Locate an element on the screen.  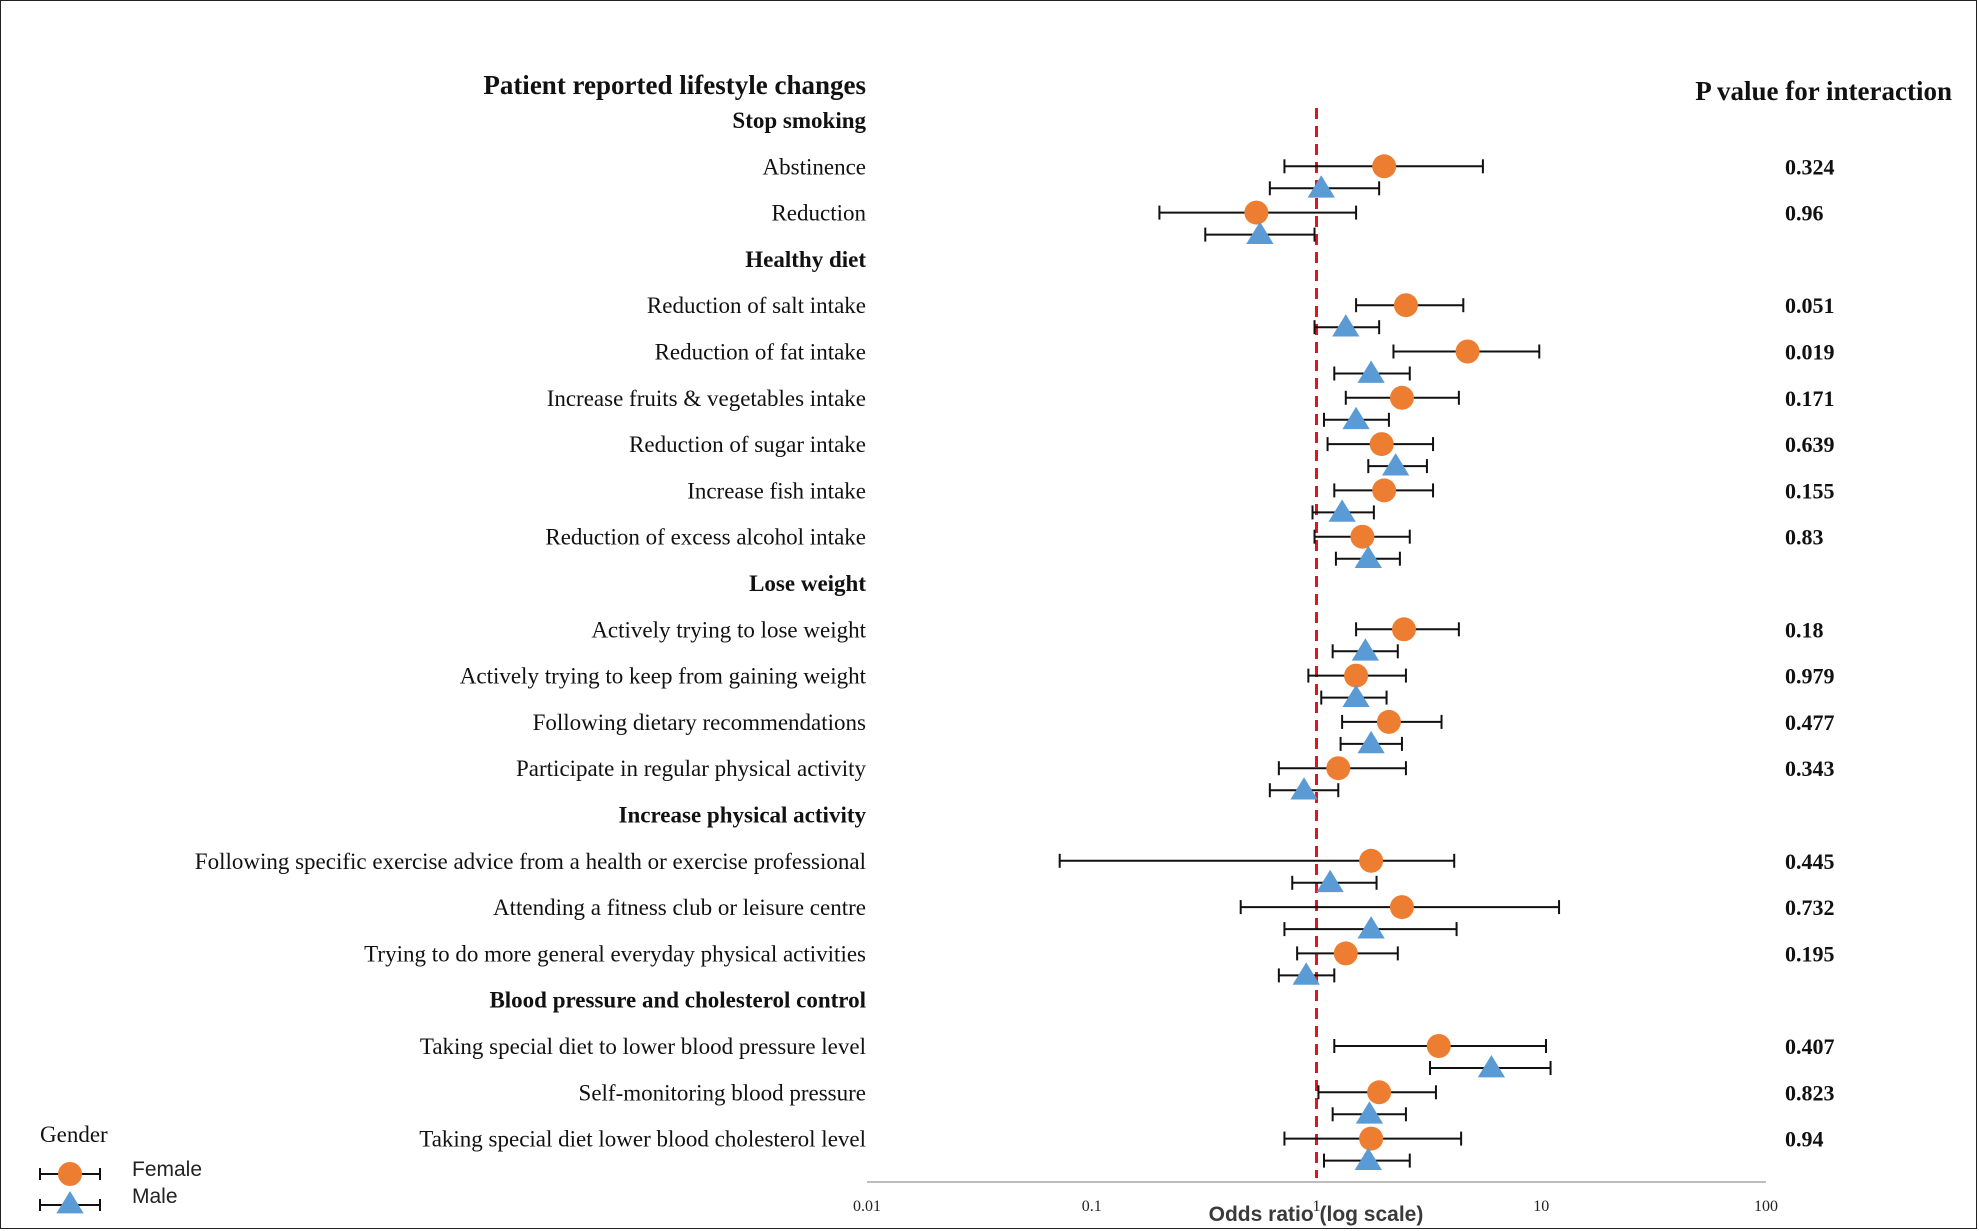
p-value: 0.051 is located at coordinates (1810, 305).